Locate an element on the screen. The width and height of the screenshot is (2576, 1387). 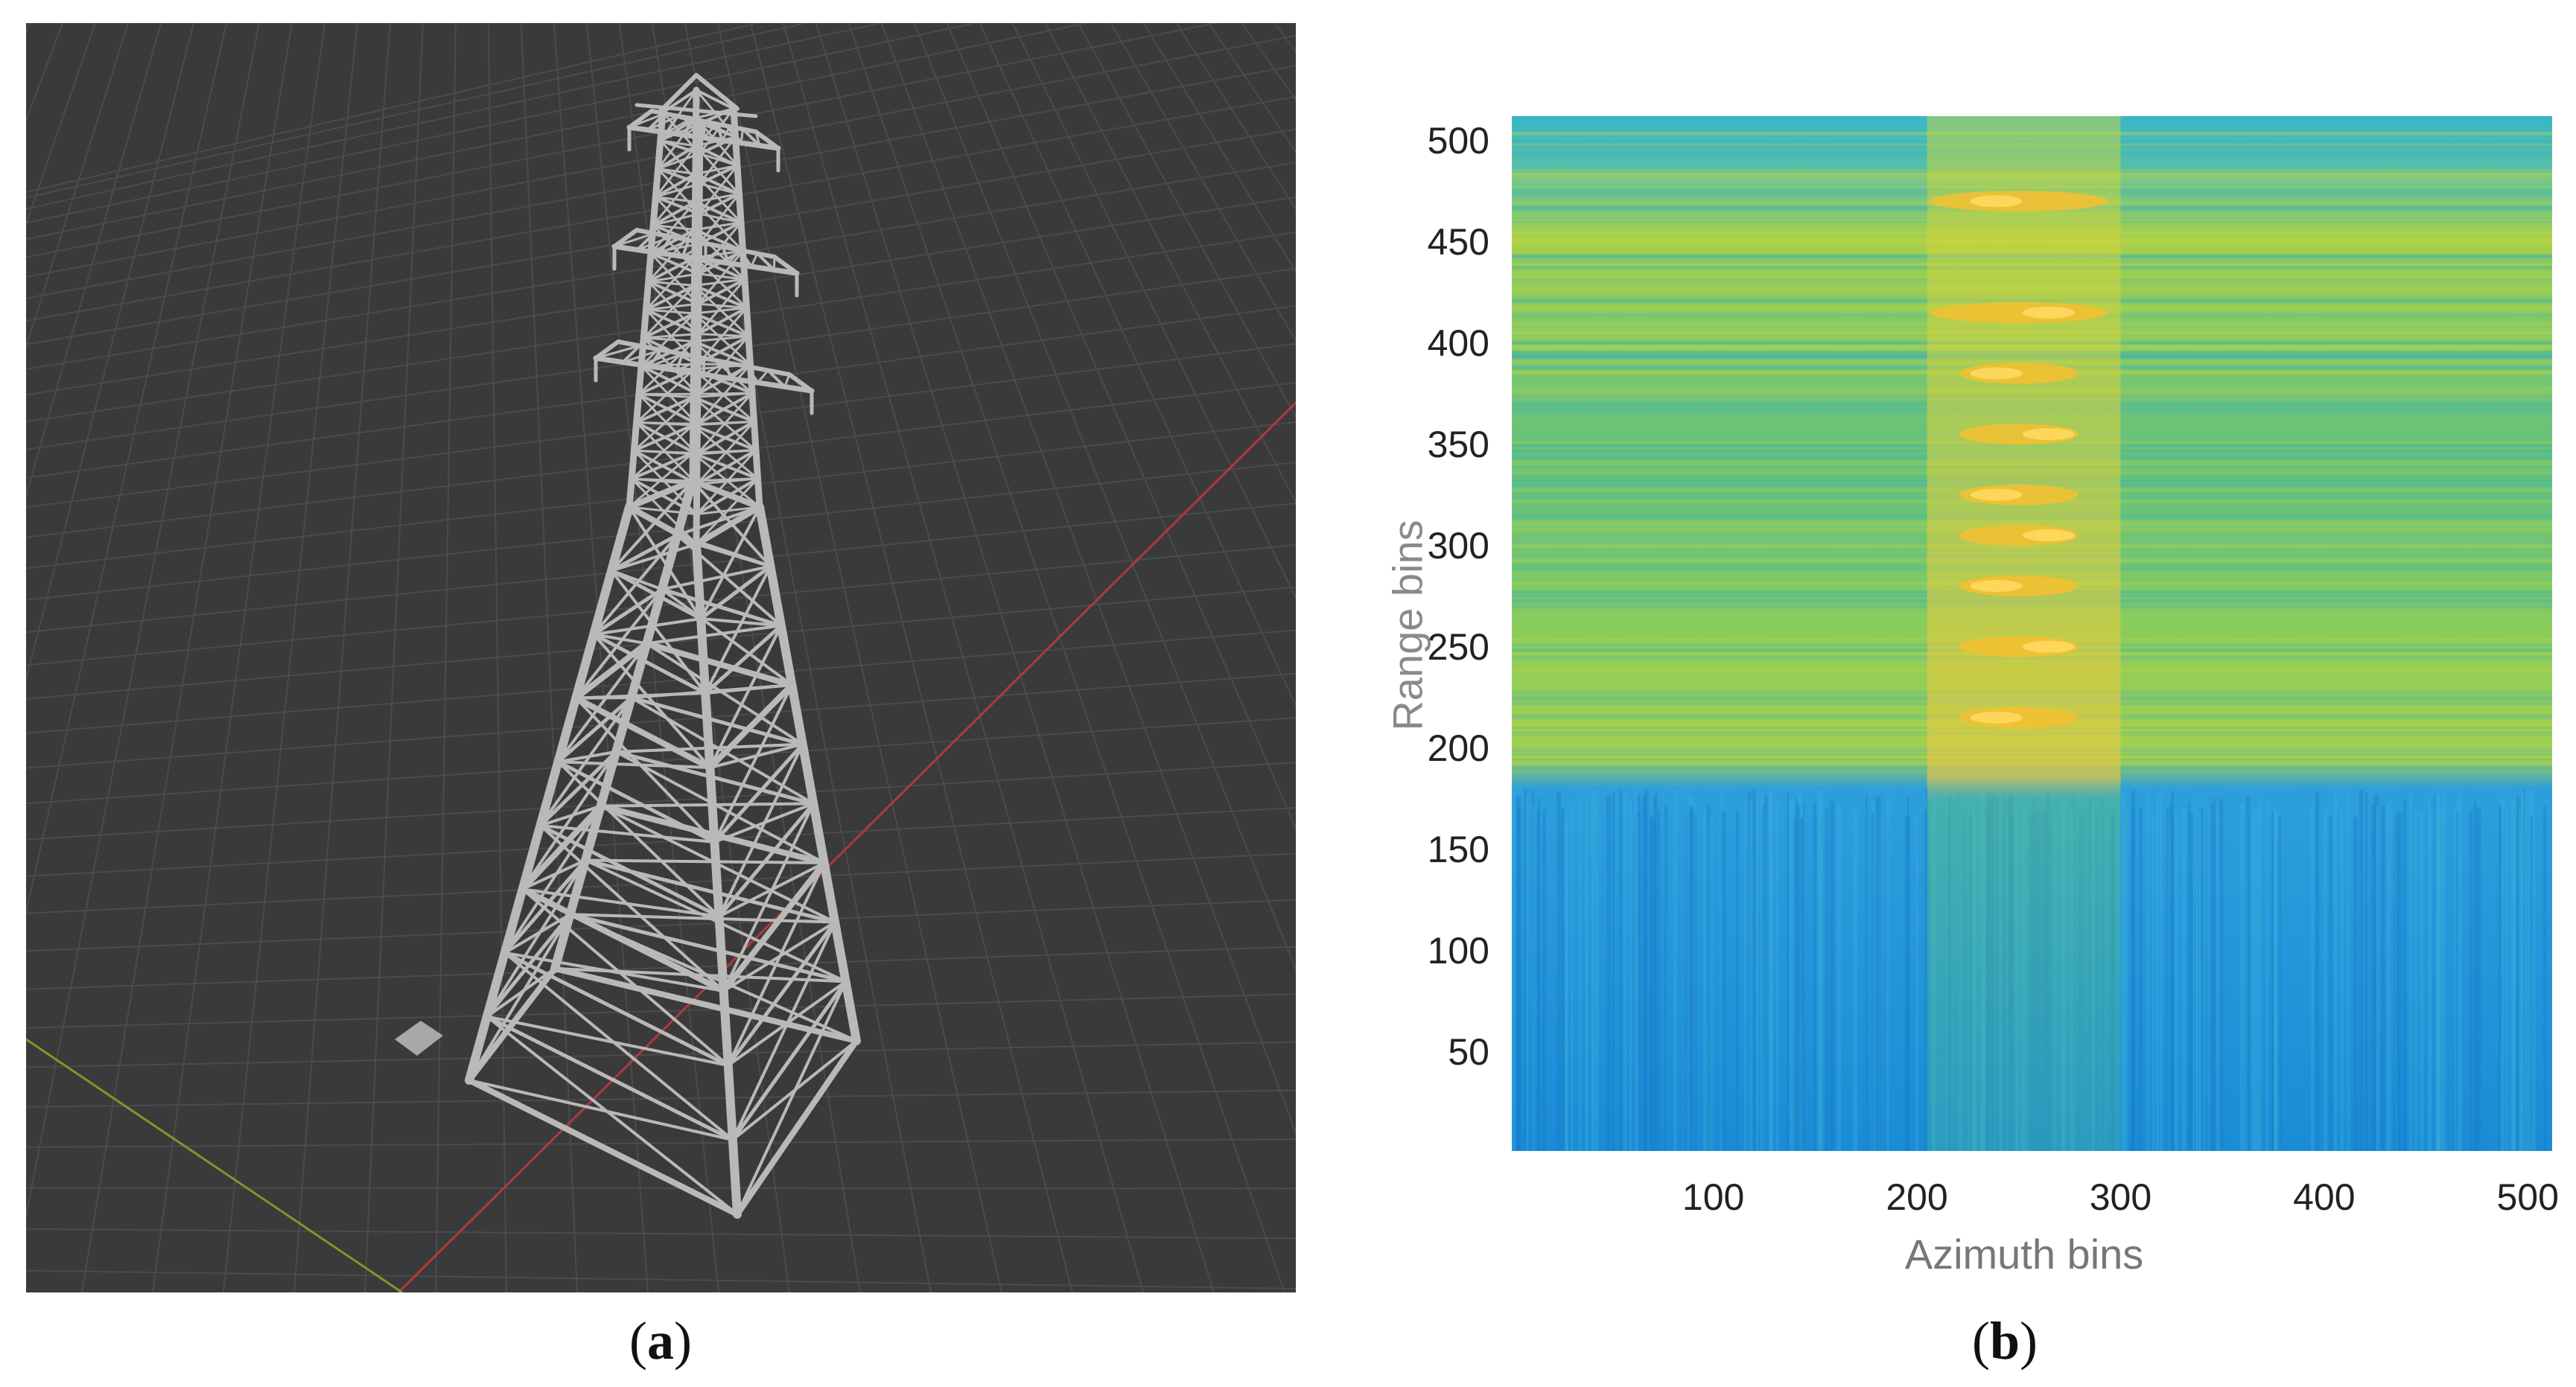
y-tick-label: 250 is located at coordinates (1458, 646).